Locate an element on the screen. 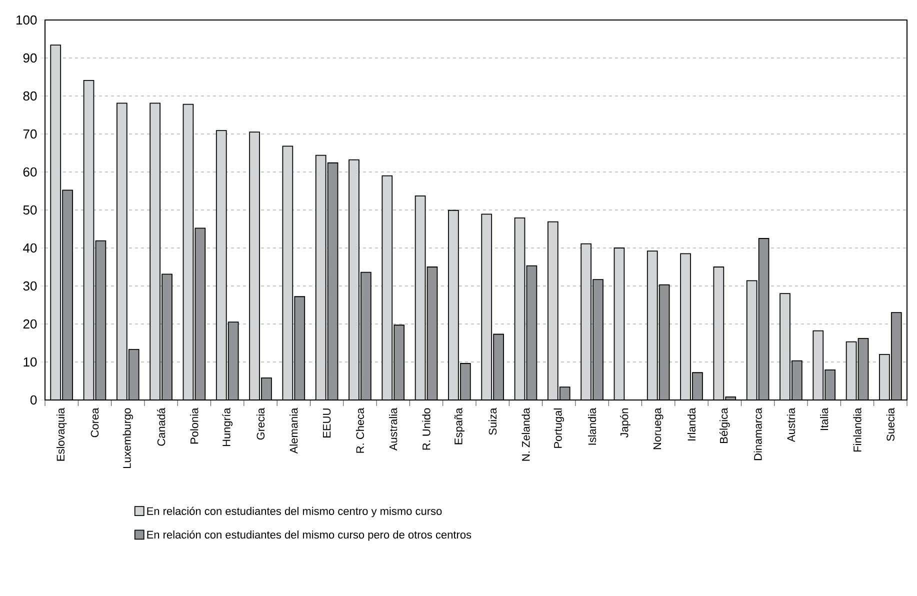  x-tick-label: Islandia is located at coordinates (592, 426).